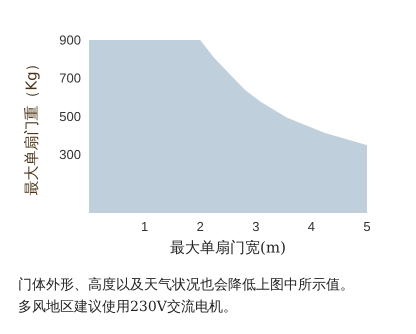  I want to click on y-tick-label: 700, so click(70, 78).